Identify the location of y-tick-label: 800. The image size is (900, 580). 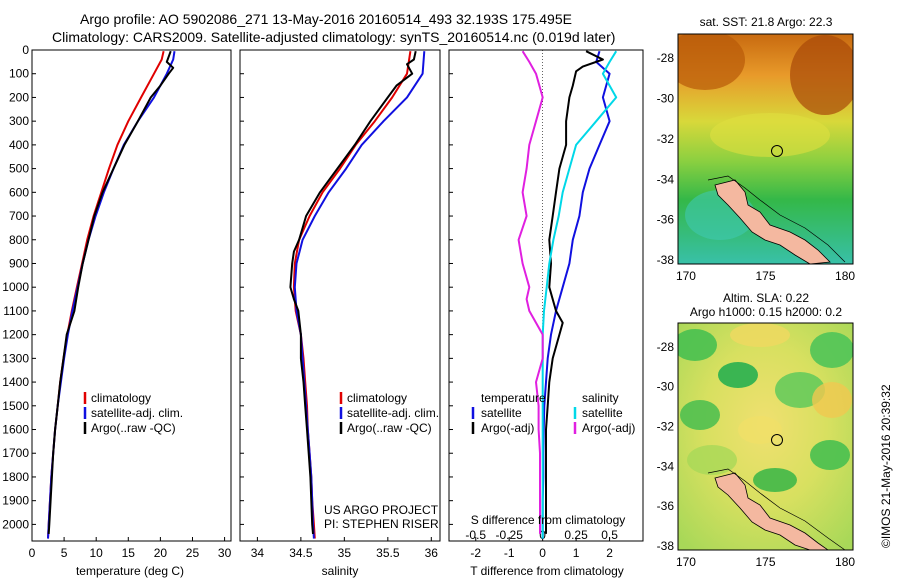
(19, 240).